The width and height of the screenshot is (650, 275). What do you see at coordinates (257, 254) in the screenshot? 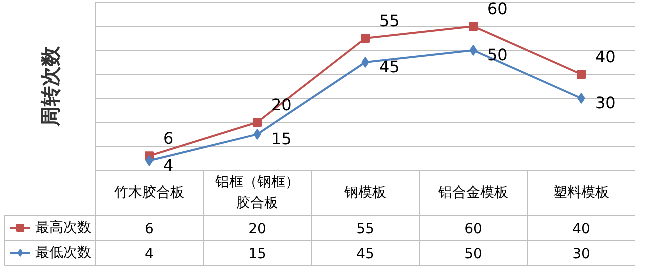
I see `data-label: 15` at bounding box center [257, 254].